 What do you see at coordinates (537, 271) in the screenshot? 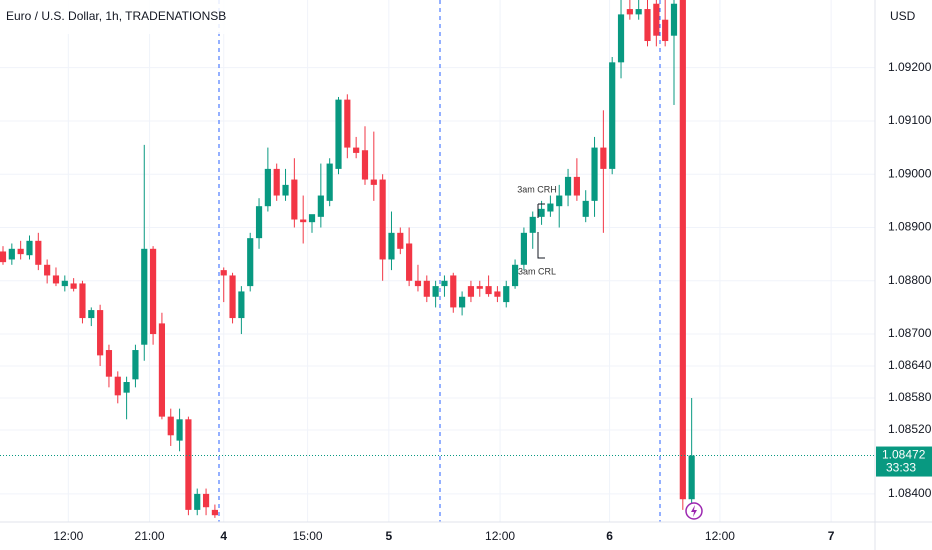
I see `annotation: 3am CRL` at bounding box center [537, 271].